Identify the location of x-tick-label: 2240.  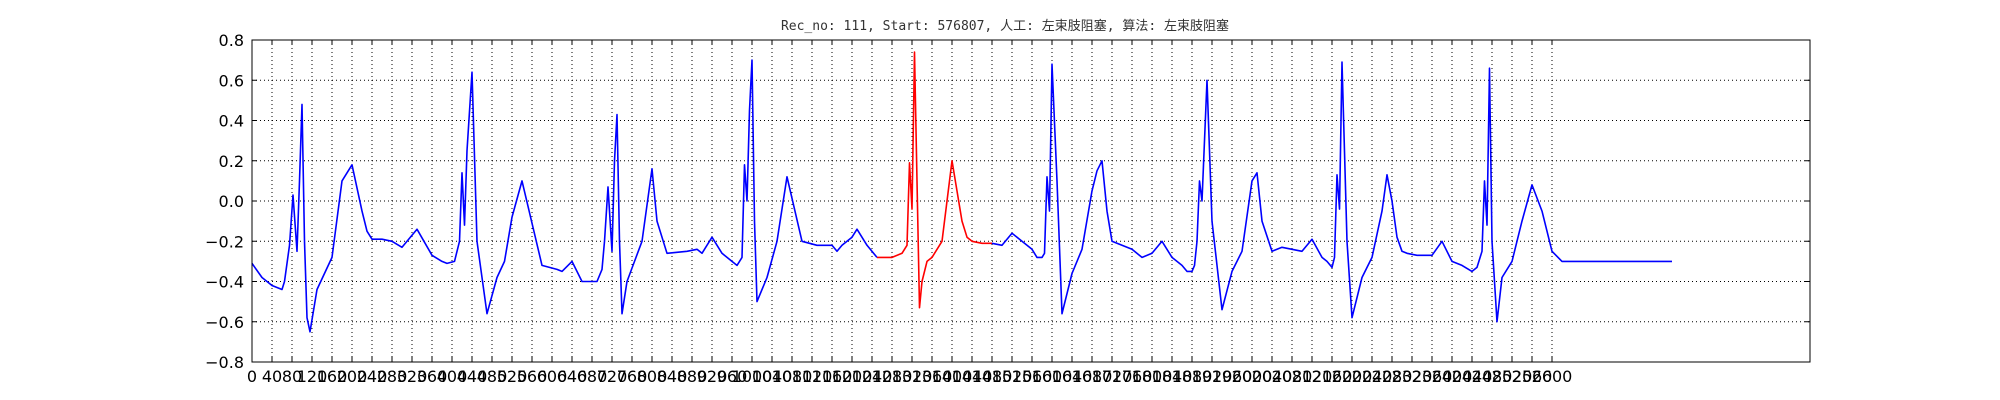
(1372, 376).